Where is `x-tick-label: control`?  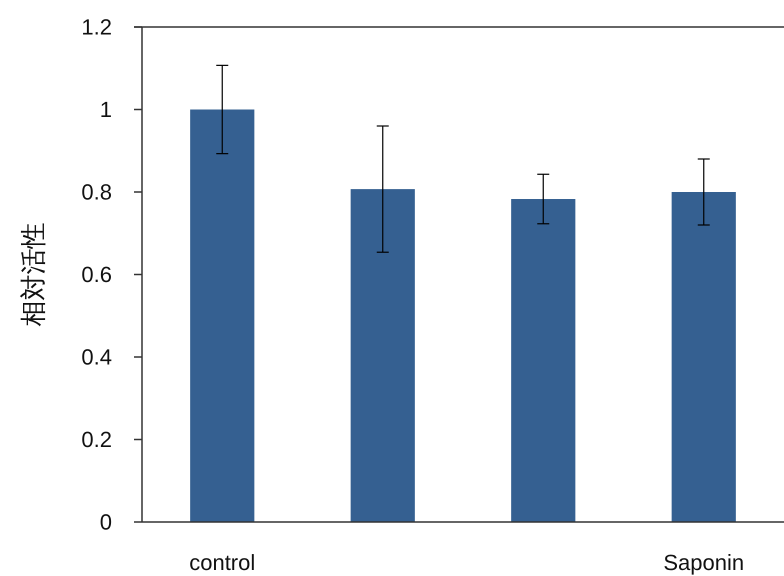 x-tick-label: control is located at coordinates (222, 562).